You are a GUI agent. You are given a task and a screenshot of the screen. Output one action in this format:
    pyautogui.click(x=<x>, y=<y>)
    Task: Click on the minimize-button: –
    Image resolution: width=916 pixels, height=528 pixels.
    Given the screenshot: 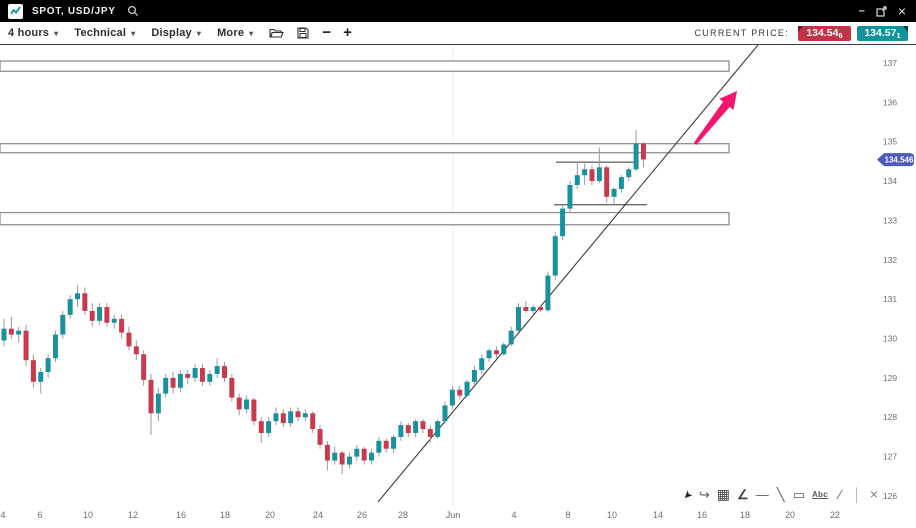 What is the action you would take?
    pyautogui.click(x=861, y=11)
    